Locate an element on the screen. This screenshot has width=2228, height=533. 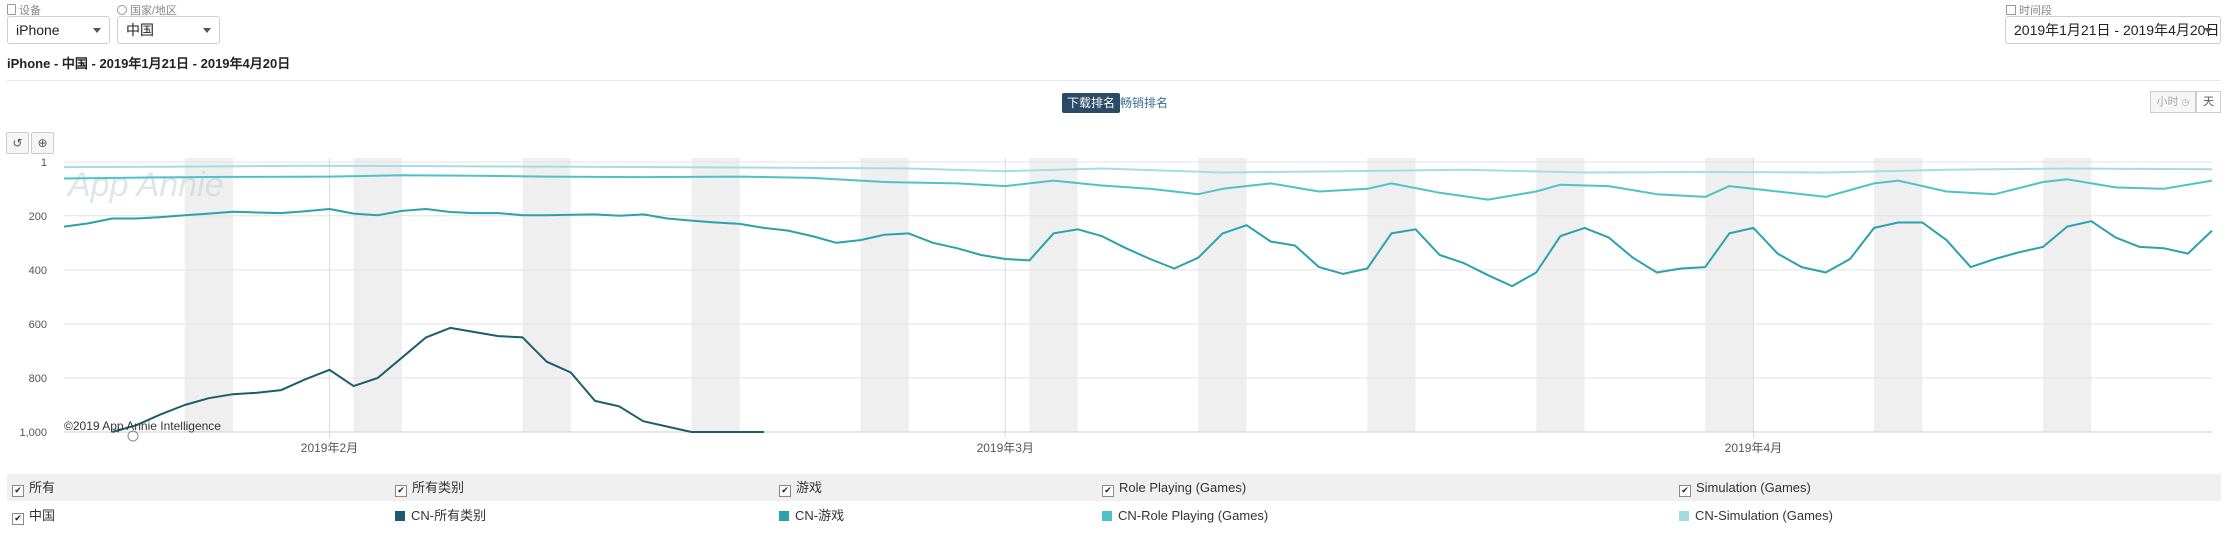
period-select-value: 2019年1月21日 - 2019年4月20日 is located at coordinates (2117, 30).